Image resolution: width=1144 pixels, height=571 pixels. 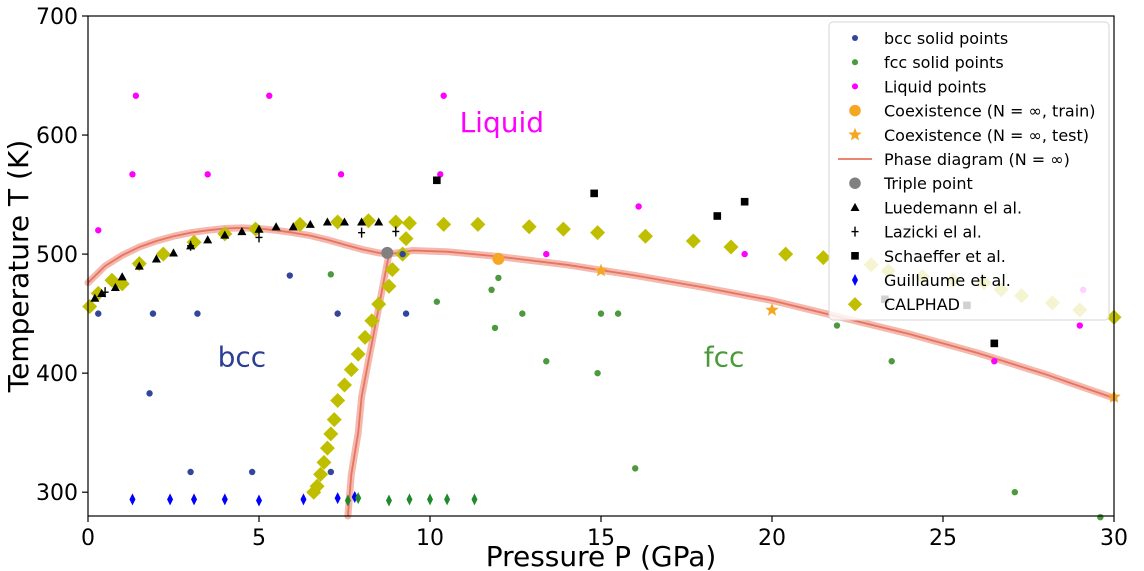 I want to click on legend-marker-fcc-solid-points, so click(x=855, y=62).